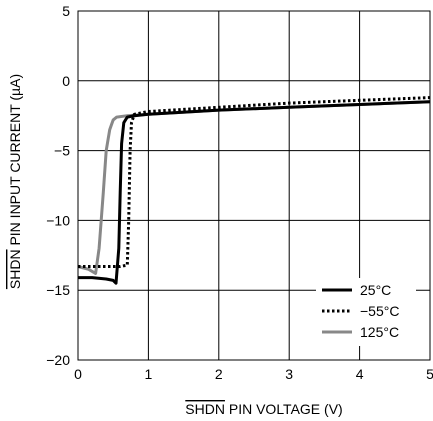 The width and height of the screenshot is (433, 421). Describe the element at coordinates (429, 374) in the screenshot. I see `x-tick-label: 5` at that location.